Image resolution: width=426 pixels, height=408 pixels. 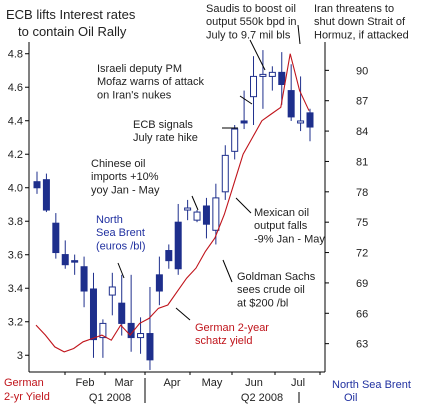 I want to click on left-tick-label: 4.4, so click(x=15, y=122).